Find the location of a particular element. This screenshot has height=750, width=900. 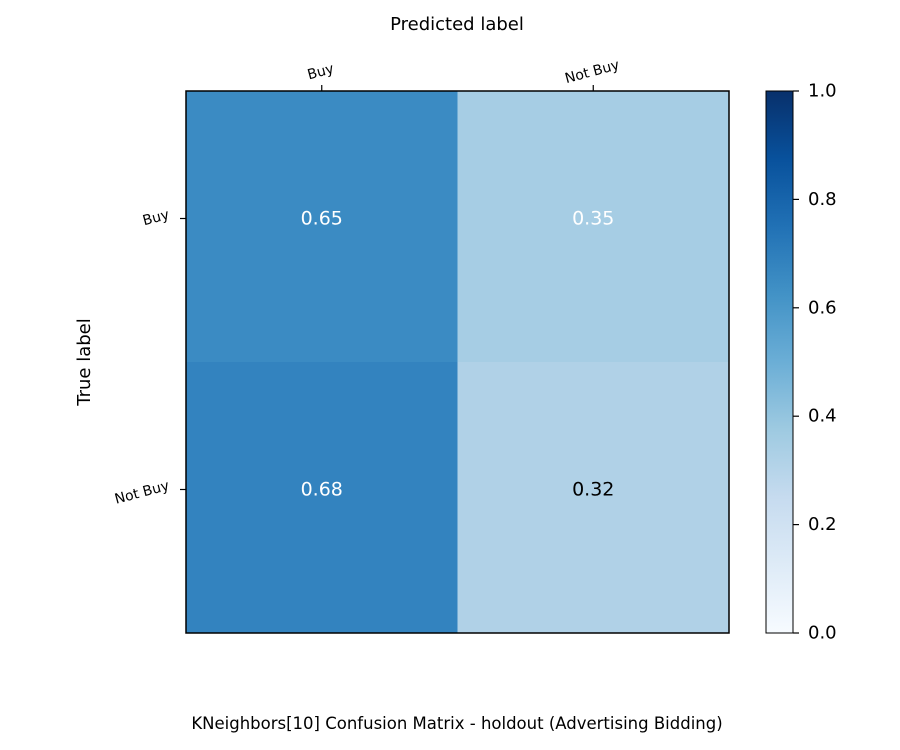

colorbar-ticks: 0.0 0.2 0.4 0.6 0.8 1.0 is located at coordinates (815, 362).